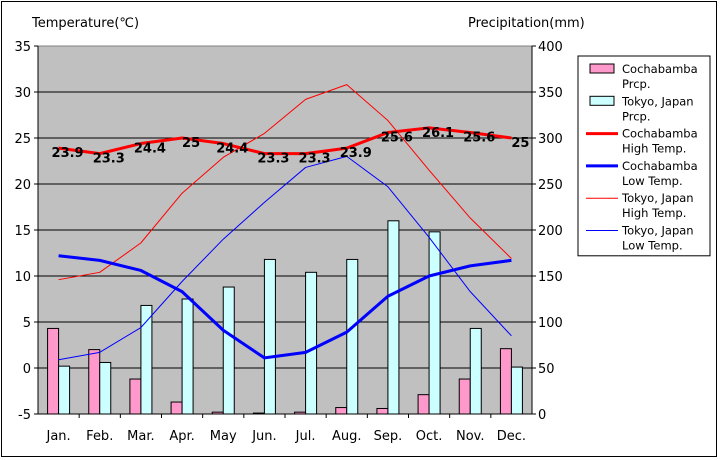  What do you see at coordinates (388, 436) in the screenshot?
I see `x-tick-label: Sep.` at bounding box center [388, 436].